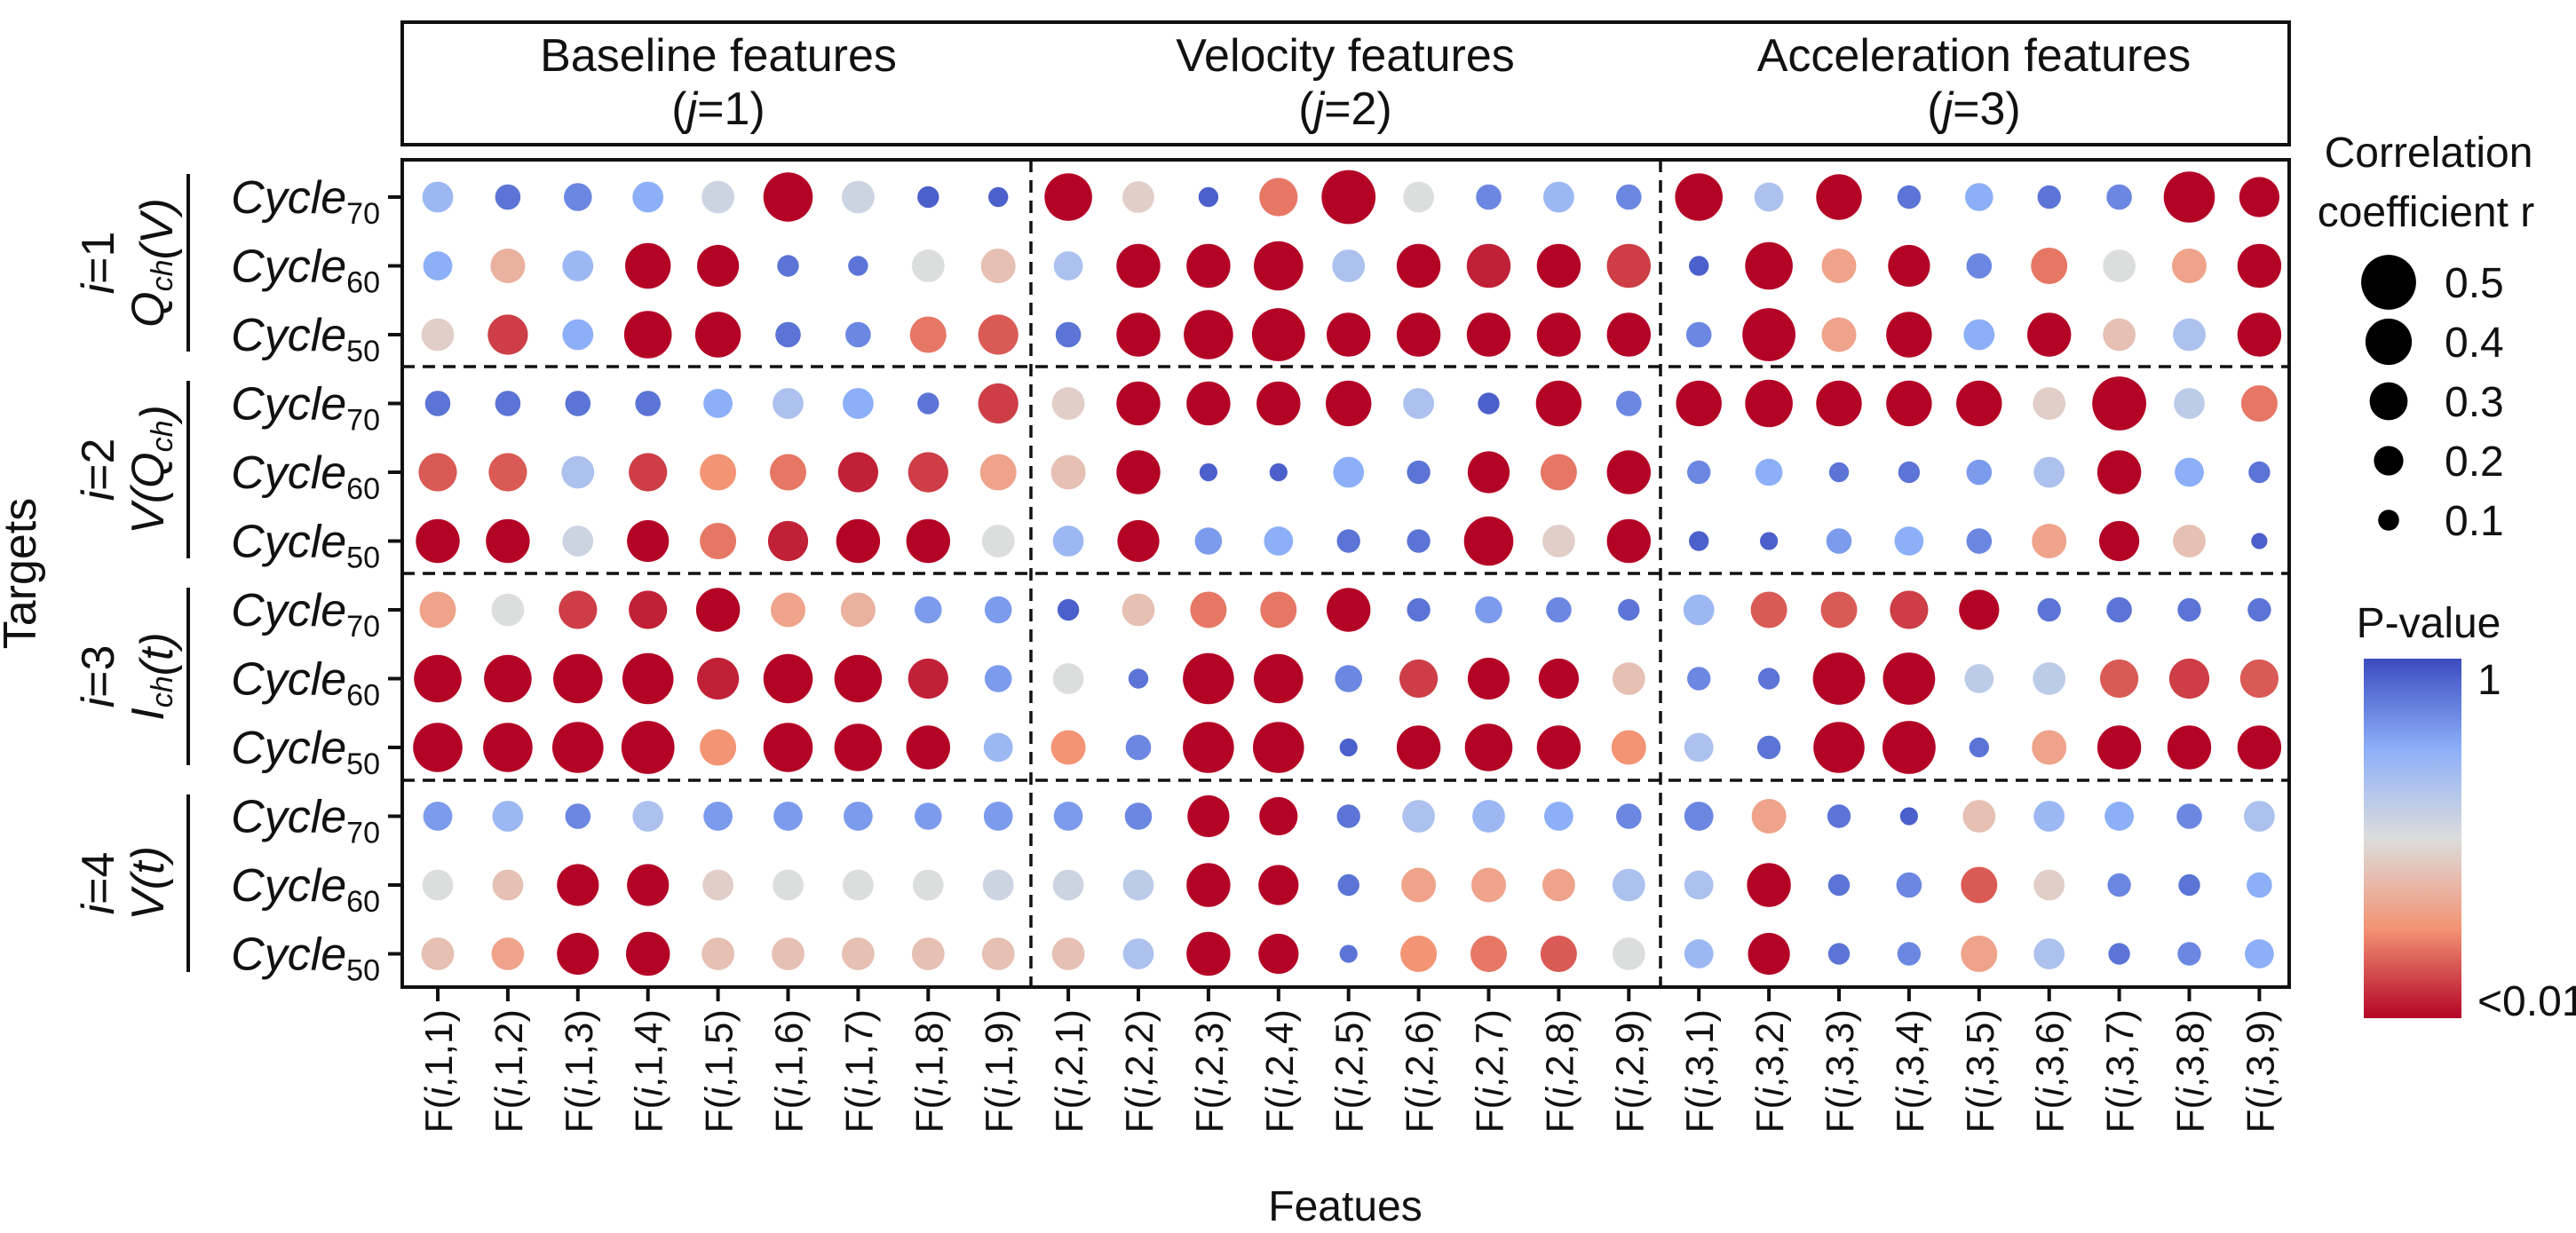  What do you see at coordinates (859, 1071) in the screenshot?
I see `x-tick-label: F(i,1,7)` at bounding box center [859, 1071].